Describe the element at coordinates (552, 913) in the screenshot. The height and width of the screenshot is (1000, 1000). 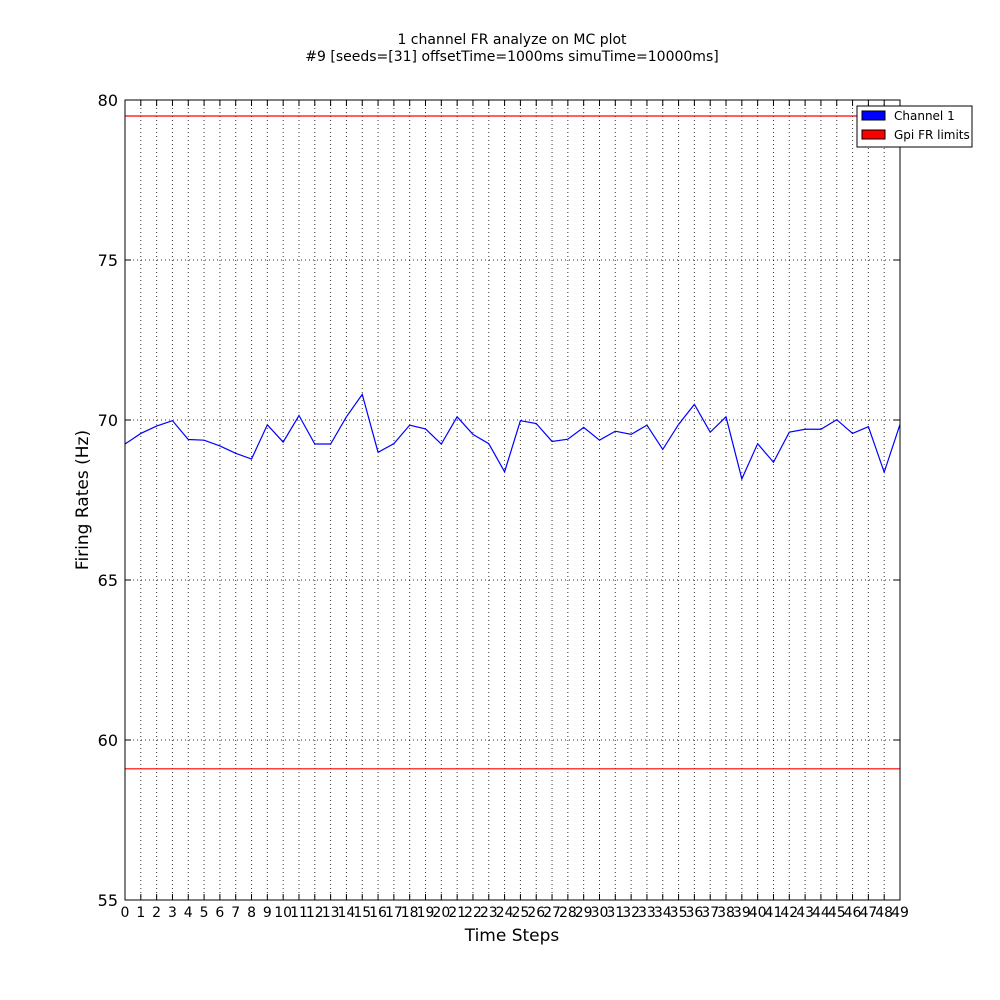
I see `x-tick-label-27: 27` at that location.